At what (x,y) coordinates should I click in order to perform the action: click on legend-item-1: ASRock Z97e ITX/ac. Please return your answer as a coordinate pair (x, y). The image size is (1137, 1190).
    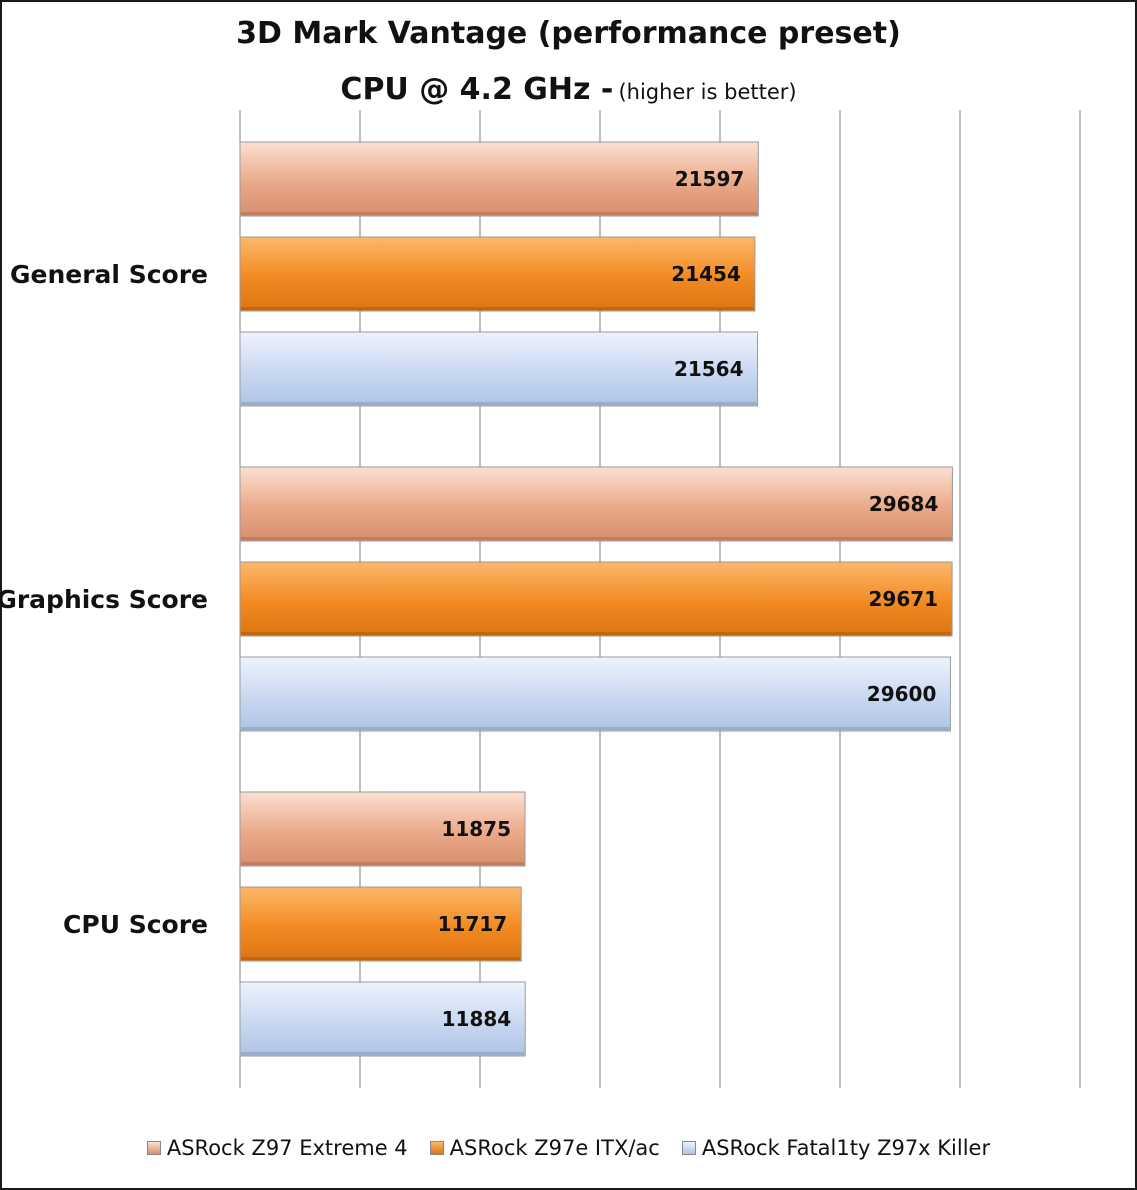
    Looking at the image, I should click on (544, 1148).